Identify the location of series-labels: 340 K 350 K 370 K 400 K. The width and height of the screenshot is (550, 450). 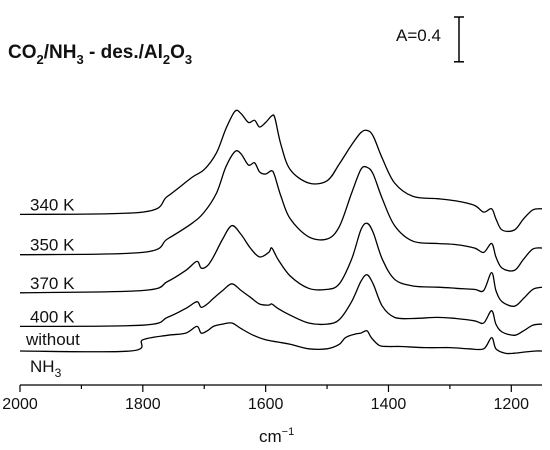
(52, 260).